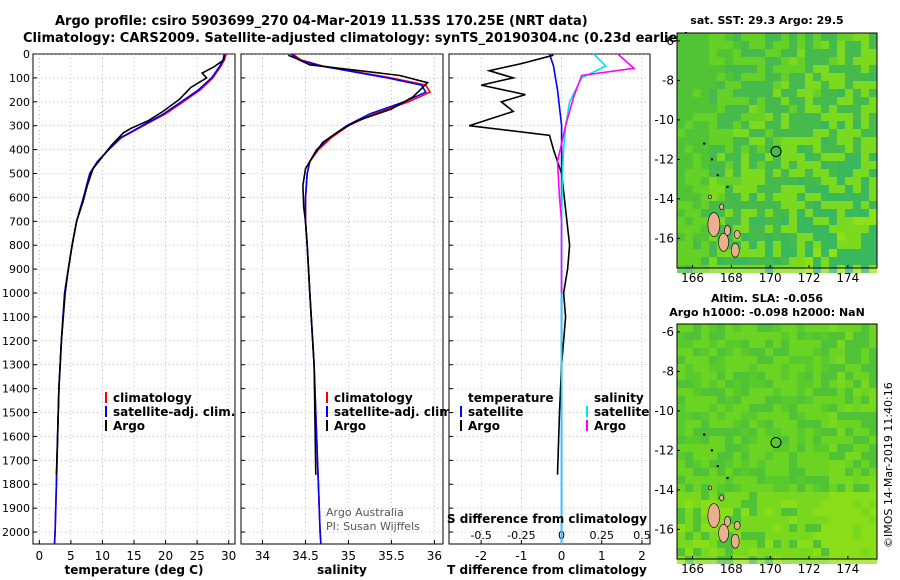  Describe the element at coordinates (16, 389) in the screenshot. I see `depth-tick-label: 1400` at that location.